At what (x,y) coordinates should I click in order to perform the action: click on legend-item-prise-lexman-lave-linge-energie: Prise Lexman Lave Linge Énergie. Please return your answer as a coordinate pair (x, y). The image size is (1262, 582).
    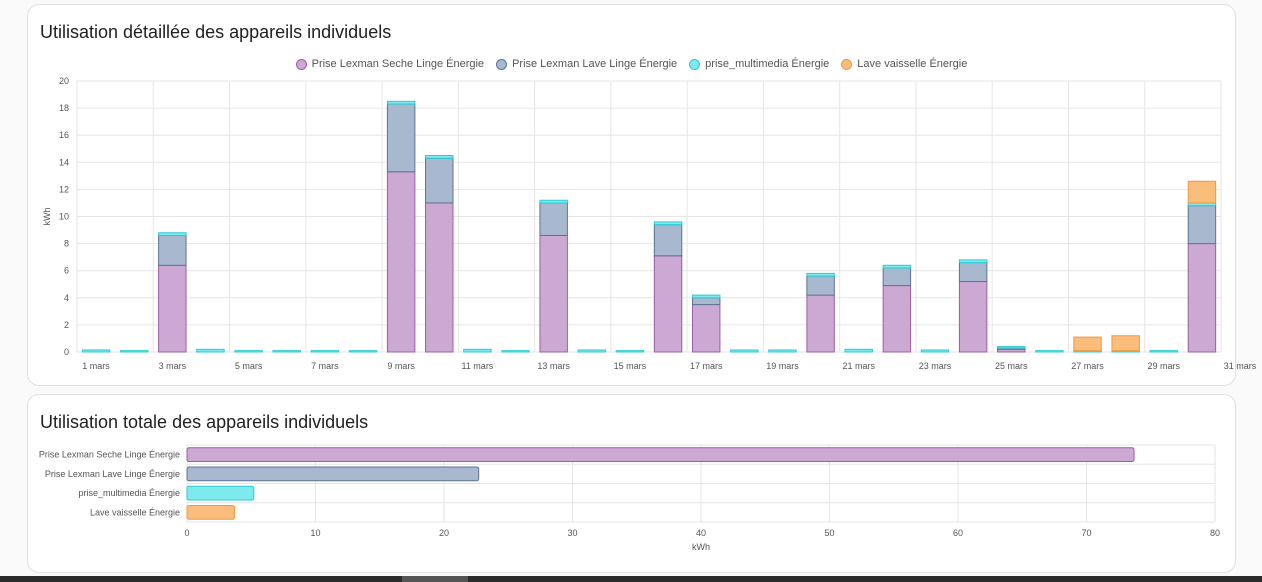
    Looking at the image, I should click on (586, 64).